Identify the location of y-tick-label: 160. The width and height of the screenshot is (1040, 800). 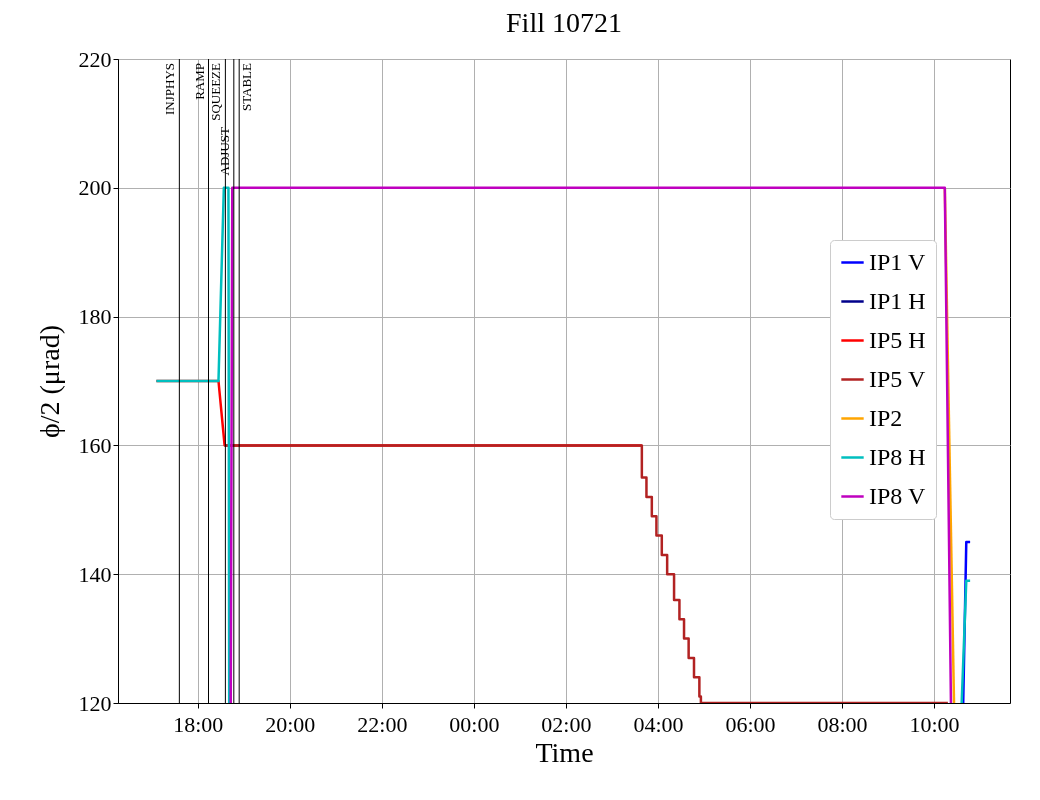
(95, 445).